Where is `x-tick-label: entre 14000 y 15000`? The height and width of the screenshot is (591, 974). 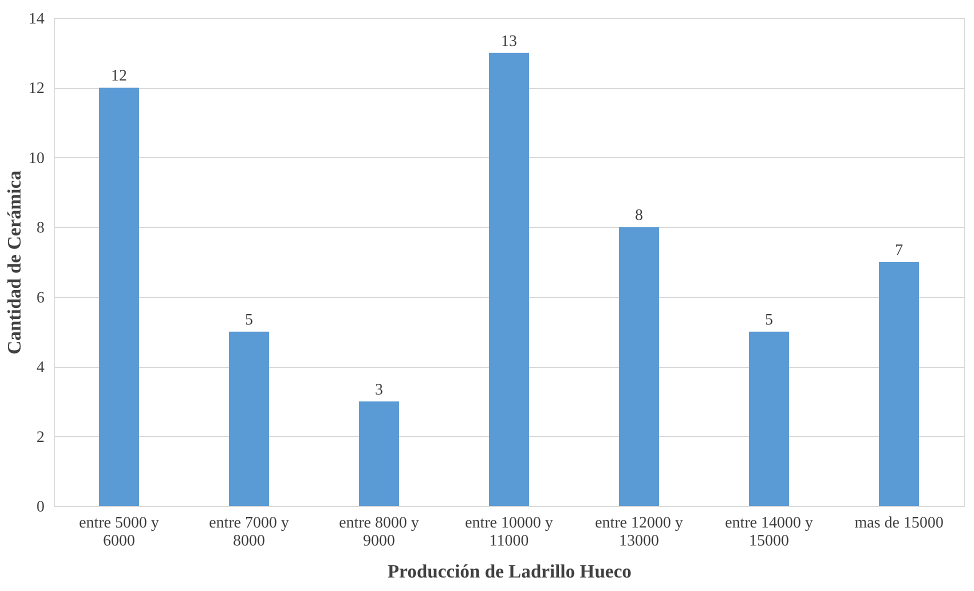 x-tick-label: entre 14000 y 15000 is located at coordinates (769, 532).